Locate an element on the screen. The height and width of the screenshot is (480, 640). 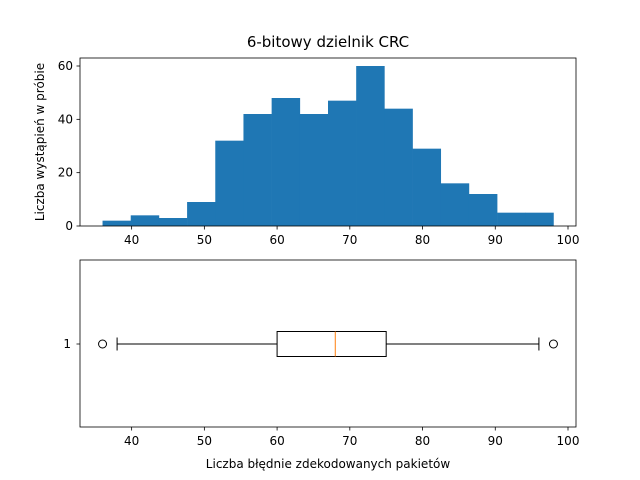
y-tick-label: 0 is located at coordinates (69, 226).